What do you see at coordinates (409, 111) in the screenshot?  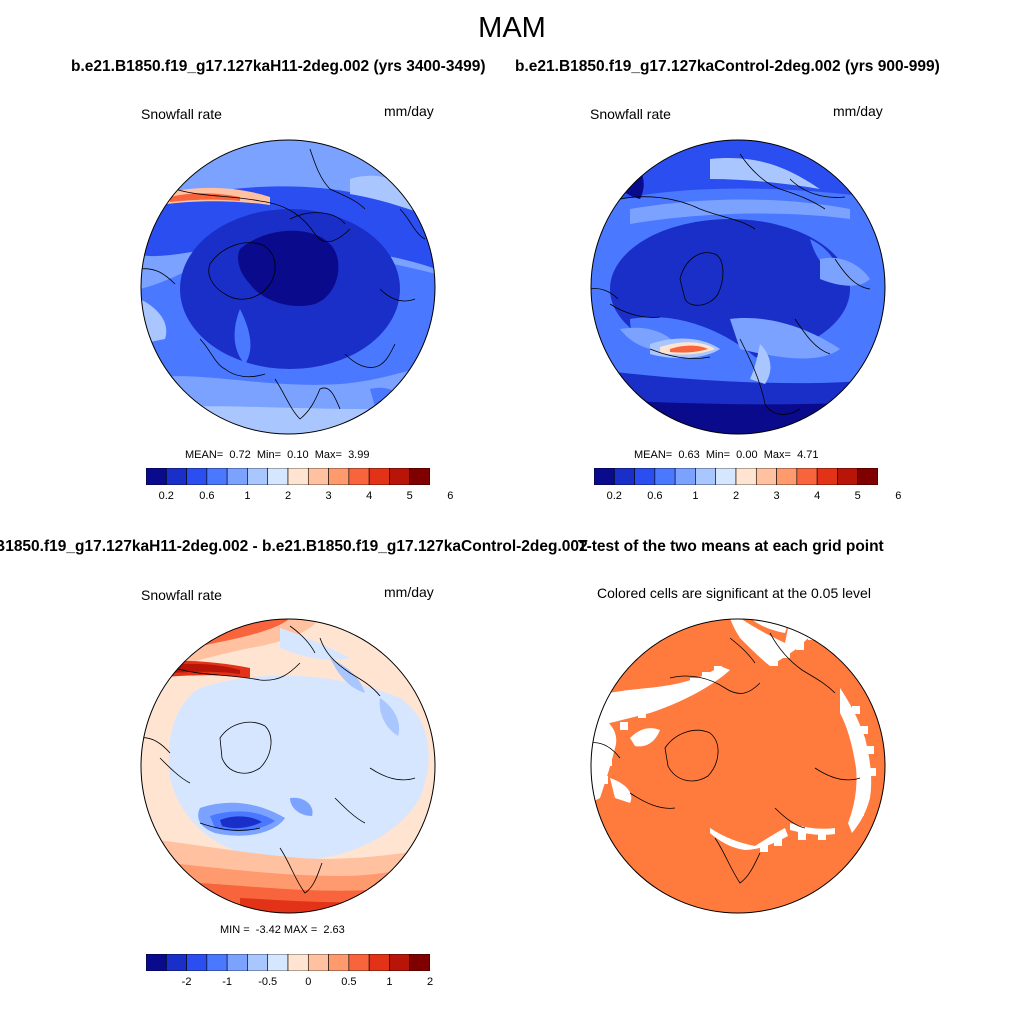 I see `panel1-units: mm/day` at bounding box center [409, 111].